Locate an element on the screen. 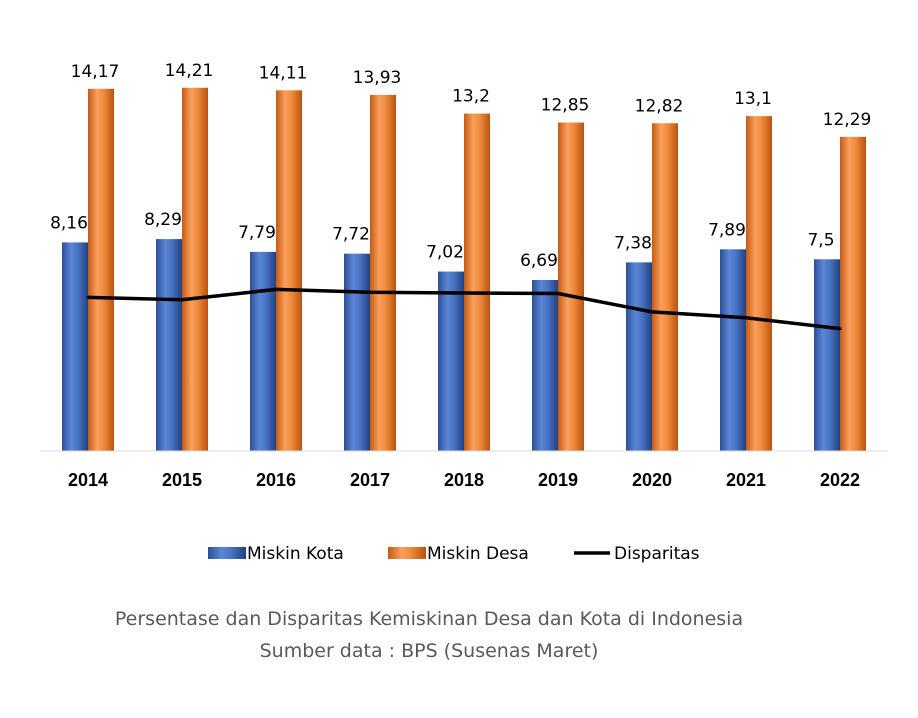 The width and height of the screenshot is (918, 718). label-miskin-desa-2018: 13,2 is located at coordinates (471, 97).